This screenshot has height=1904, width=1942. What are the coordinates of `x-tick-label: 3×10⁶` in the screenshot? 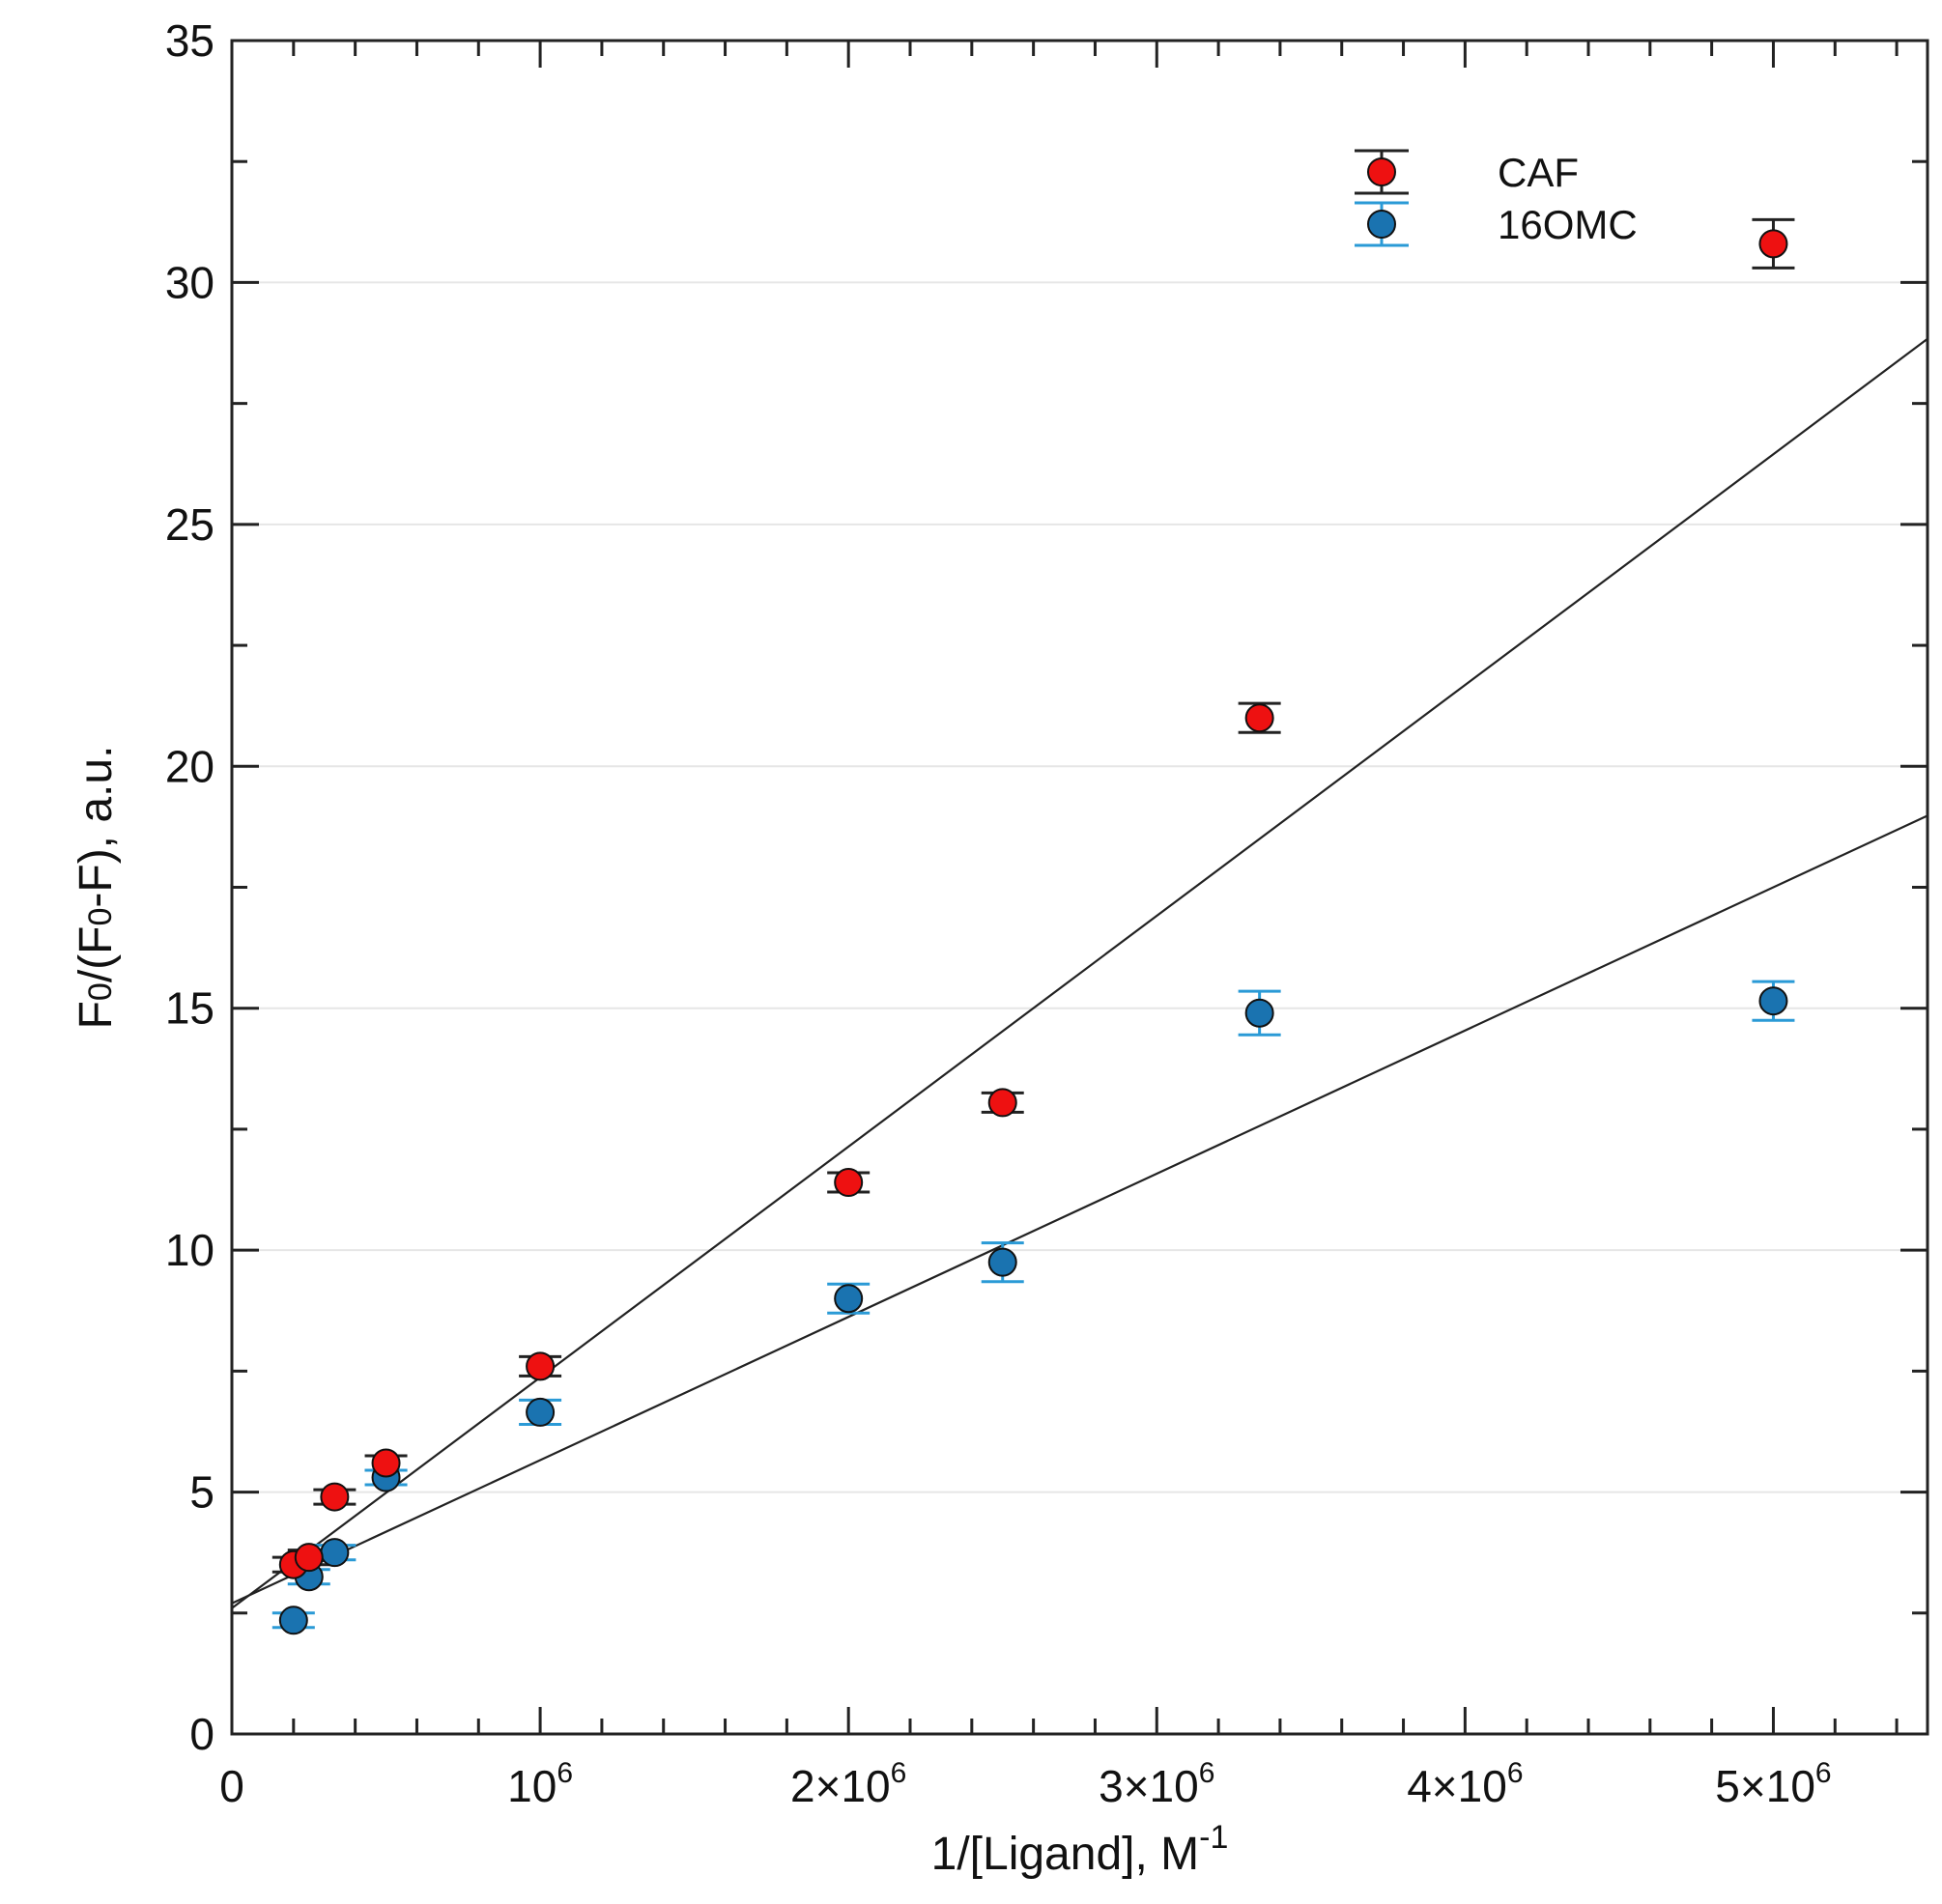 It's located at (1156, 1784).